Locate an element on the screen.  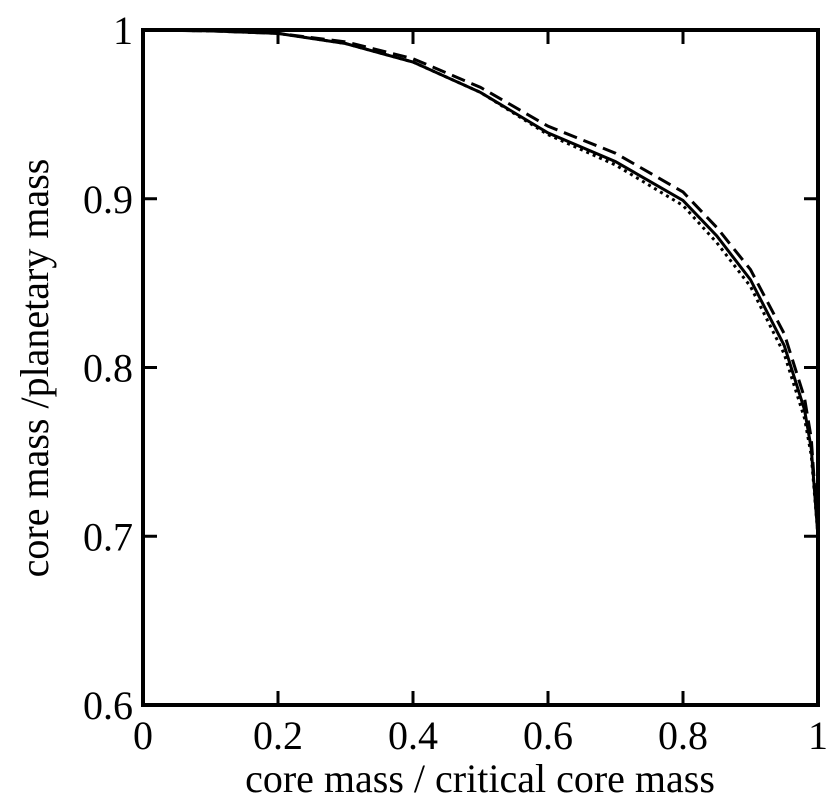
x-tick-label: 1 is located at coordinates (818, 735).